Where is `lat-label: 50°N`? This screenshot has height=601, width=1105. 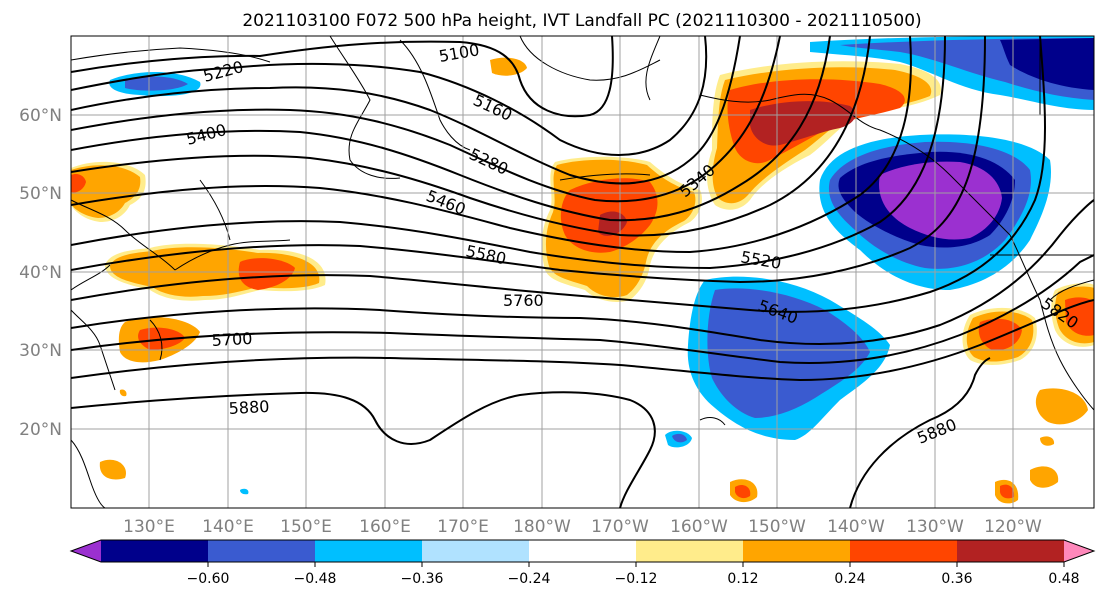 lat-label: 50°N is located at coordinates (40, 194).